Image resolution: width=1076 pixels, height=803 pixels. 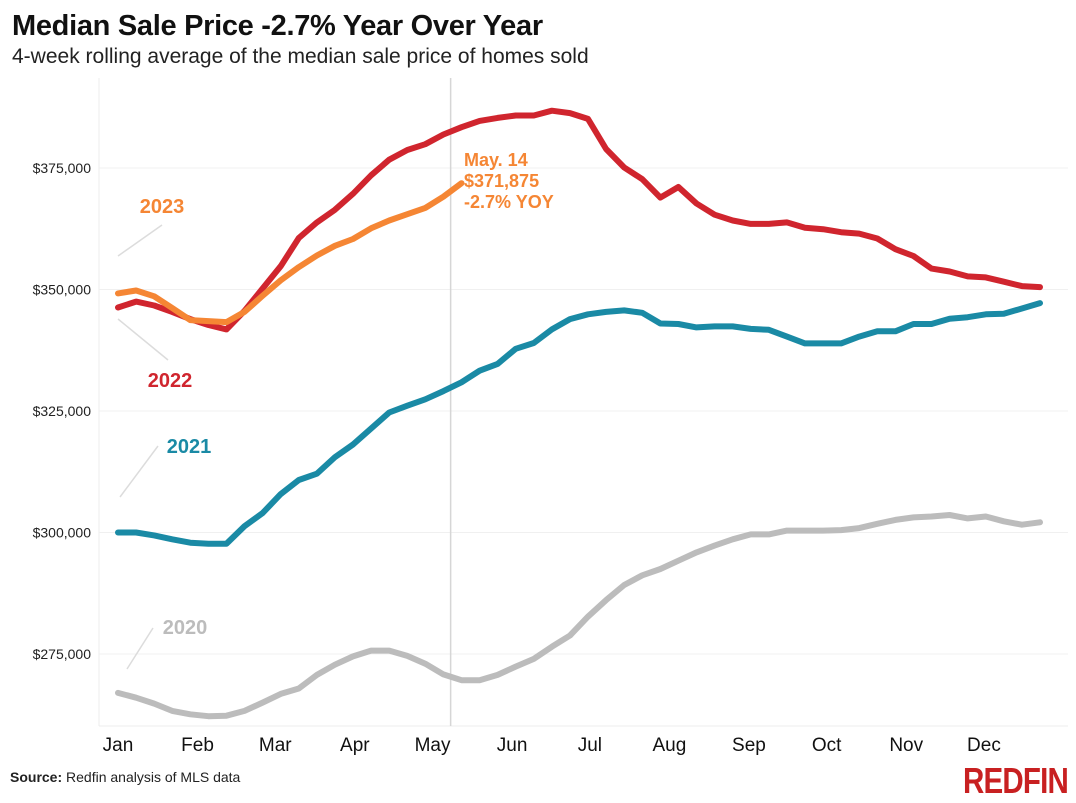 I want to click on series-labels: 2020 2021 2022 2023, so click(x=164, y=433).